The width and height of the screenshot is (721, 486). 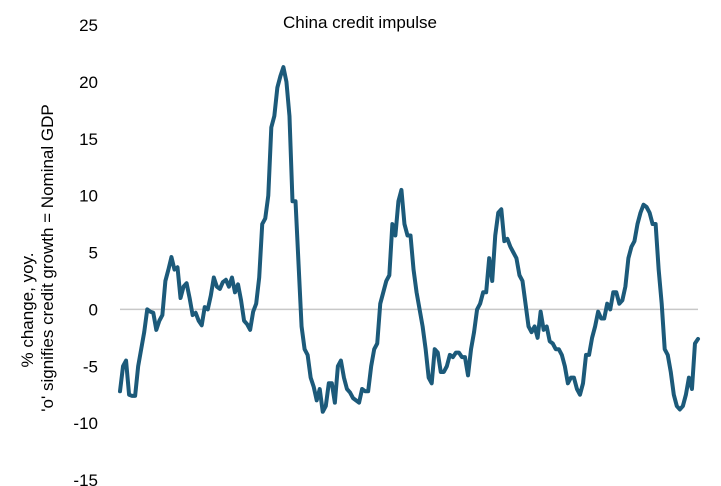 What do you see at coordinates (85, 251) in the screenshot?
I see `y-axis-ticks: 25 20 15 10 5 0 -5 -10 -15` at bounding box center [85, 251].